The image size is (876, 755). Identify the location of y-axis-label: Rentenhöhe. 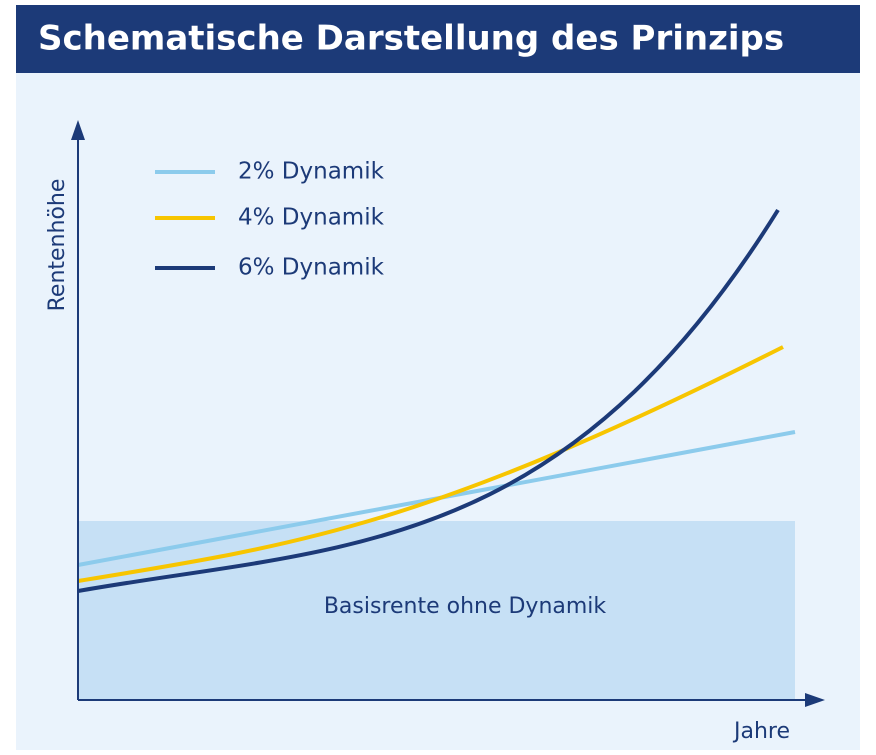
(57, 245).